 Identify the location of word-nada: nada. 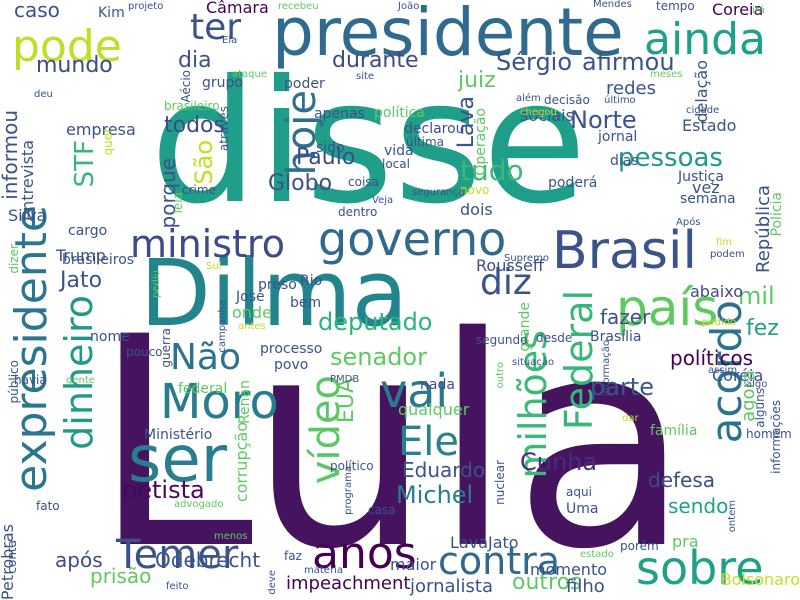
(437, 385).